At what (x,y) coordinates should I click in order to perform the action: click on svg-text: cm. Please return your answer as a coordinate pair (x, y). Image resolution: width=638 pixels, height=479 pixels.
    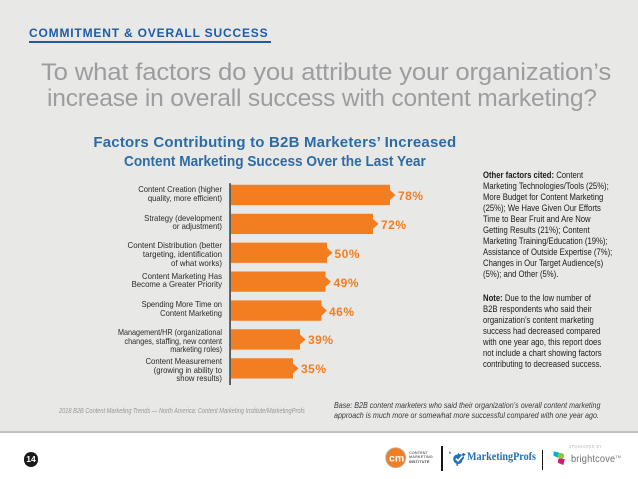
    Looking at the image, I should click on (396, 458).